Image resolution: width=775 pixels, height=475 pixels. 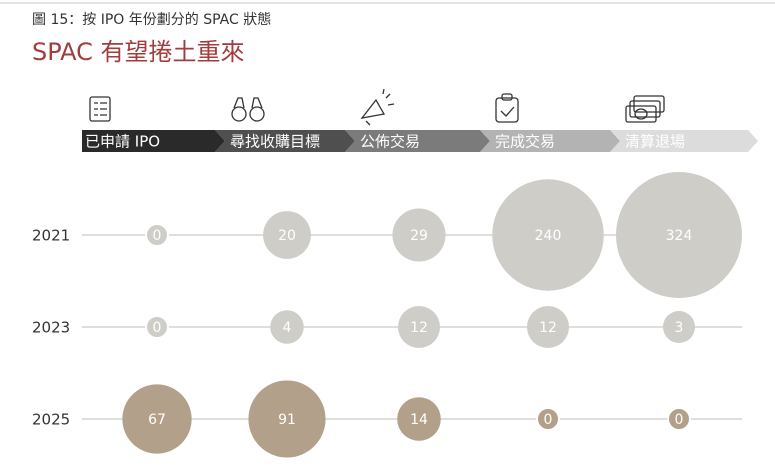 What do you see at coordinates (525, 142) in the screenshot?
I see `stage-label: 完成交易` at bounding box center [525, 142].